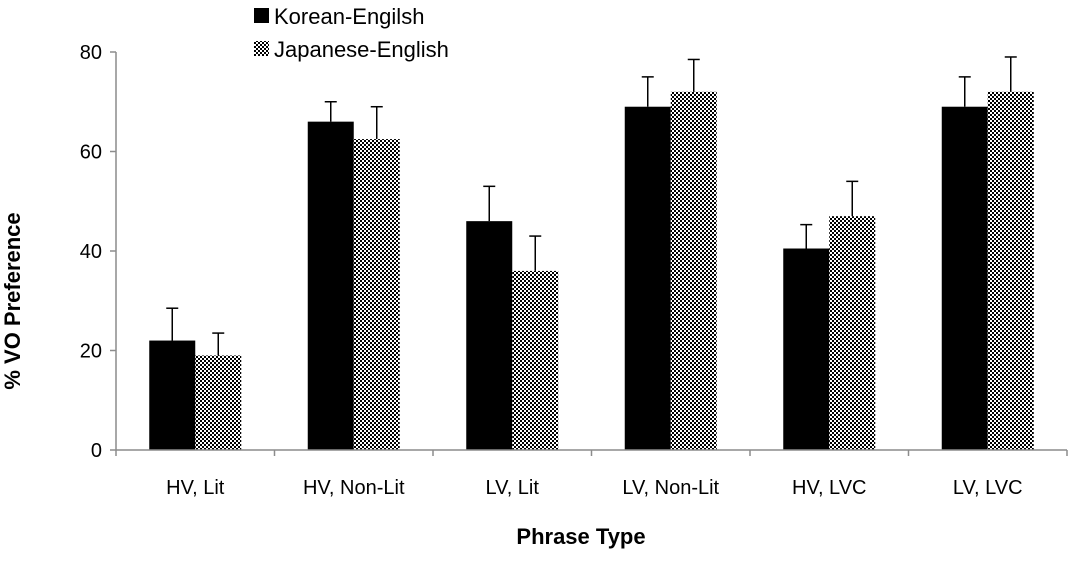 The height and width of the screenshot is (562, 1083). Describe the element at coordinates (361, 49) in the screenshot. I see `legend-label: Japanese-English` at that location.